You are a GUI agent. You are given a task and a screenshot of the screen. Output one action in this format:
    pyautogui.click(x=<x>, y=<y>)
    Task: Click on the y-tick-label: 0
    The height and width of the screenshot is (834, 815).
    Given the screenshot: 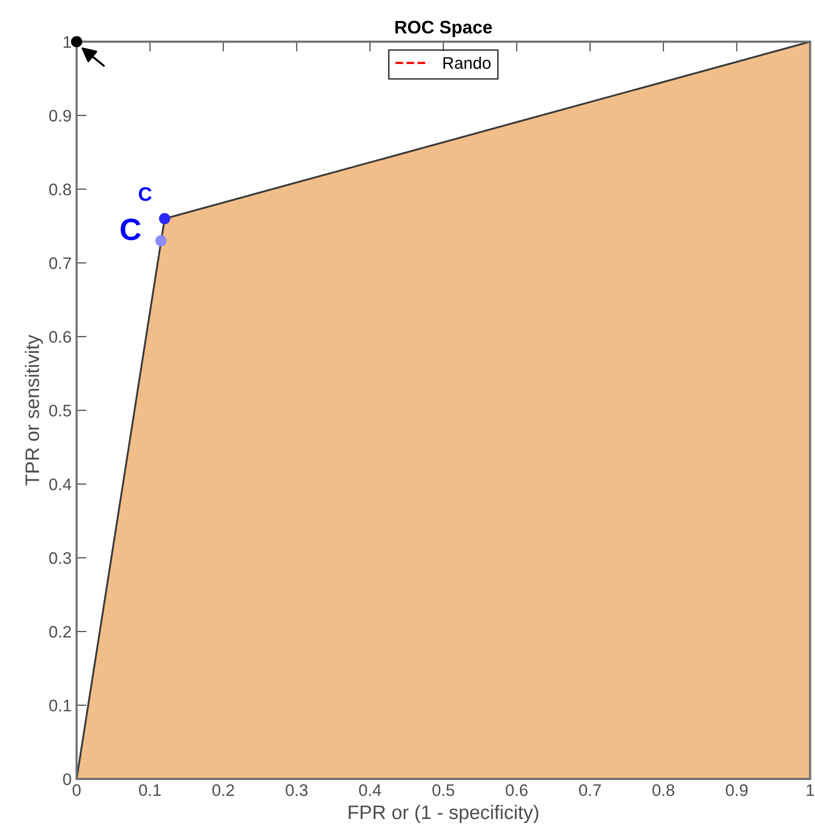 What is the action you would take?
    pyautogui.click(x=67, y=779)
    